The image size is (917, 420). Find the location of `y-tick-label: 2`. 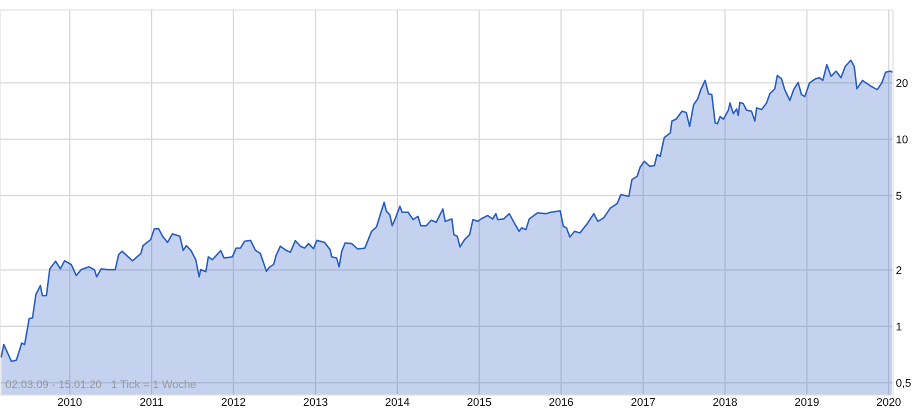

y-tick-label: 2 is located at coordinates (899, 270).